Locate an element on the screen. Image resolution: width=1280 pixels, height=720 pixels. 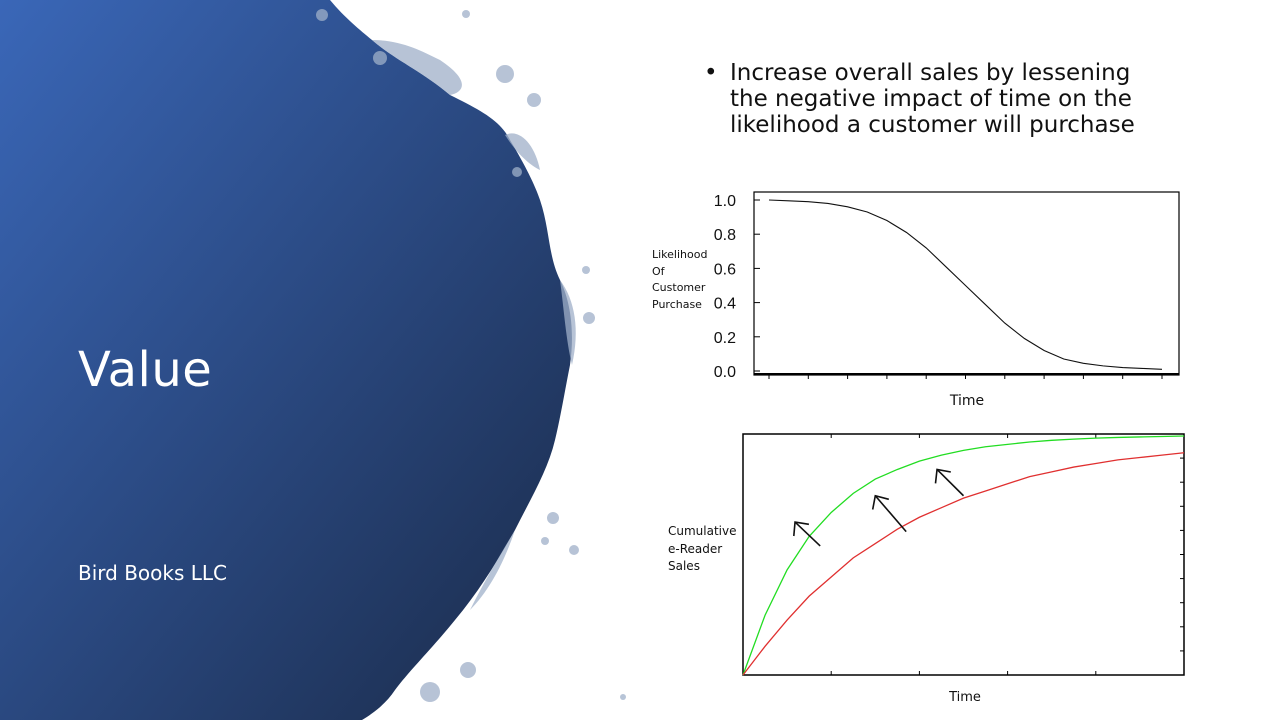
chart1-ylabel-line: Customer is located at coordinates (679, 287).